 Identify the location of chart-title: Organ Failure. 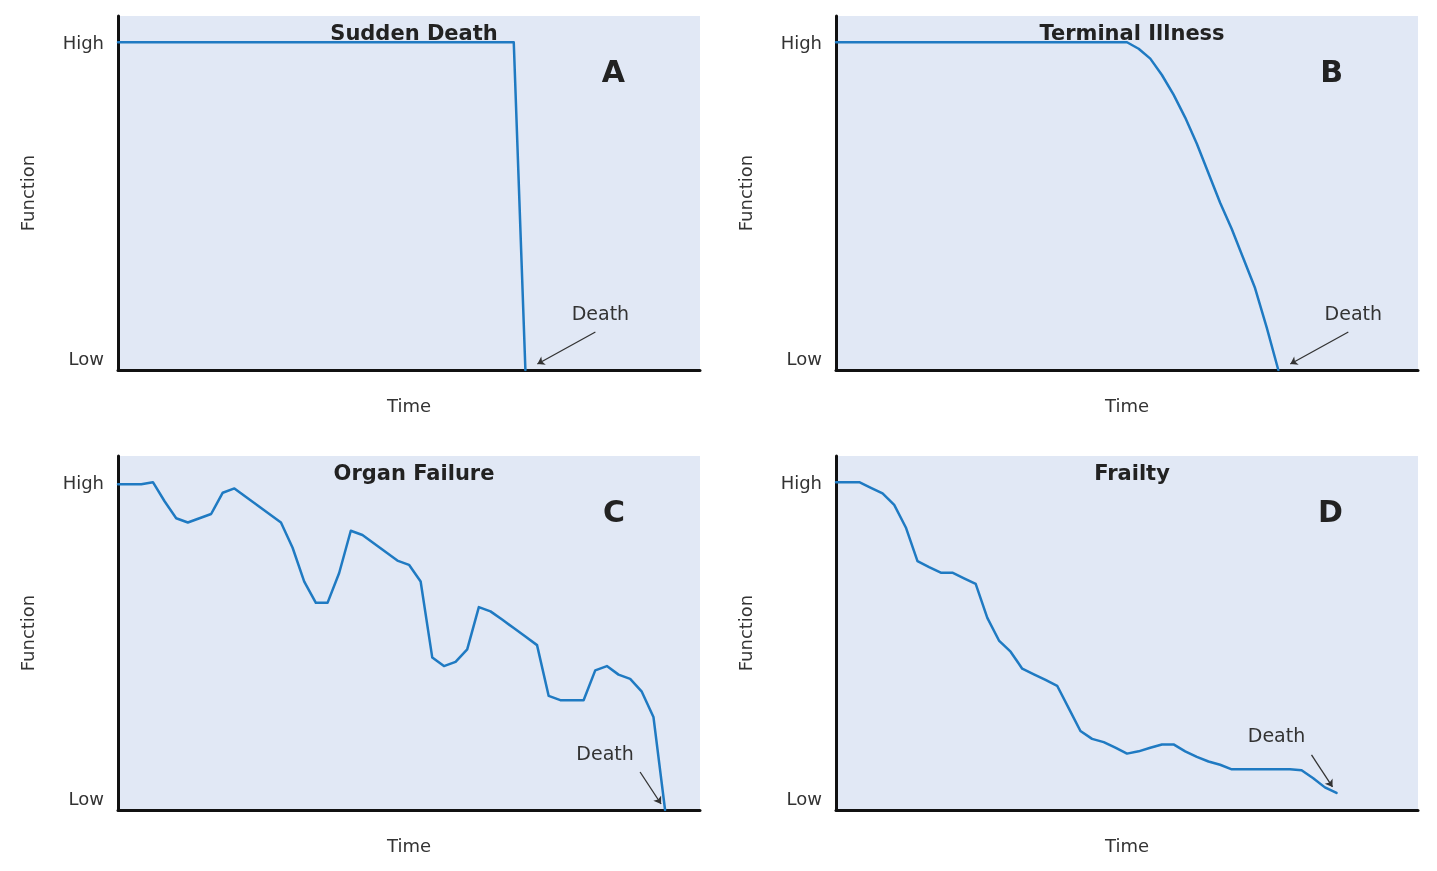
(414, 472).